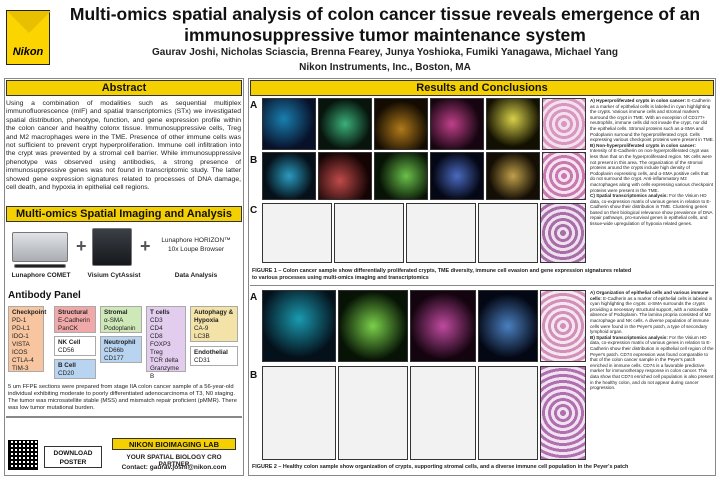 Image resolution: width=720 pixels, height=480 pixels. What do you see at coordinates (124, 417) in the screenshot?
I see `divider` at bounding box center [124, 417].